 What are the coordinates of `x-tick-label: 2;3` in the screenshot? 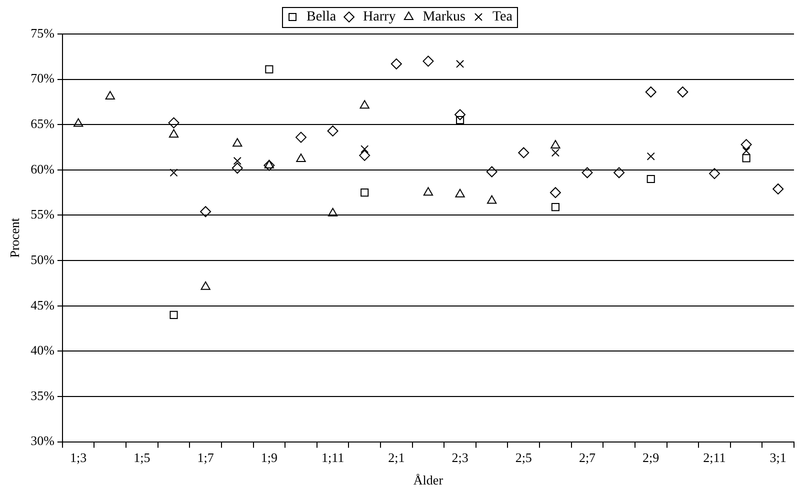 It's located at (460, 458).